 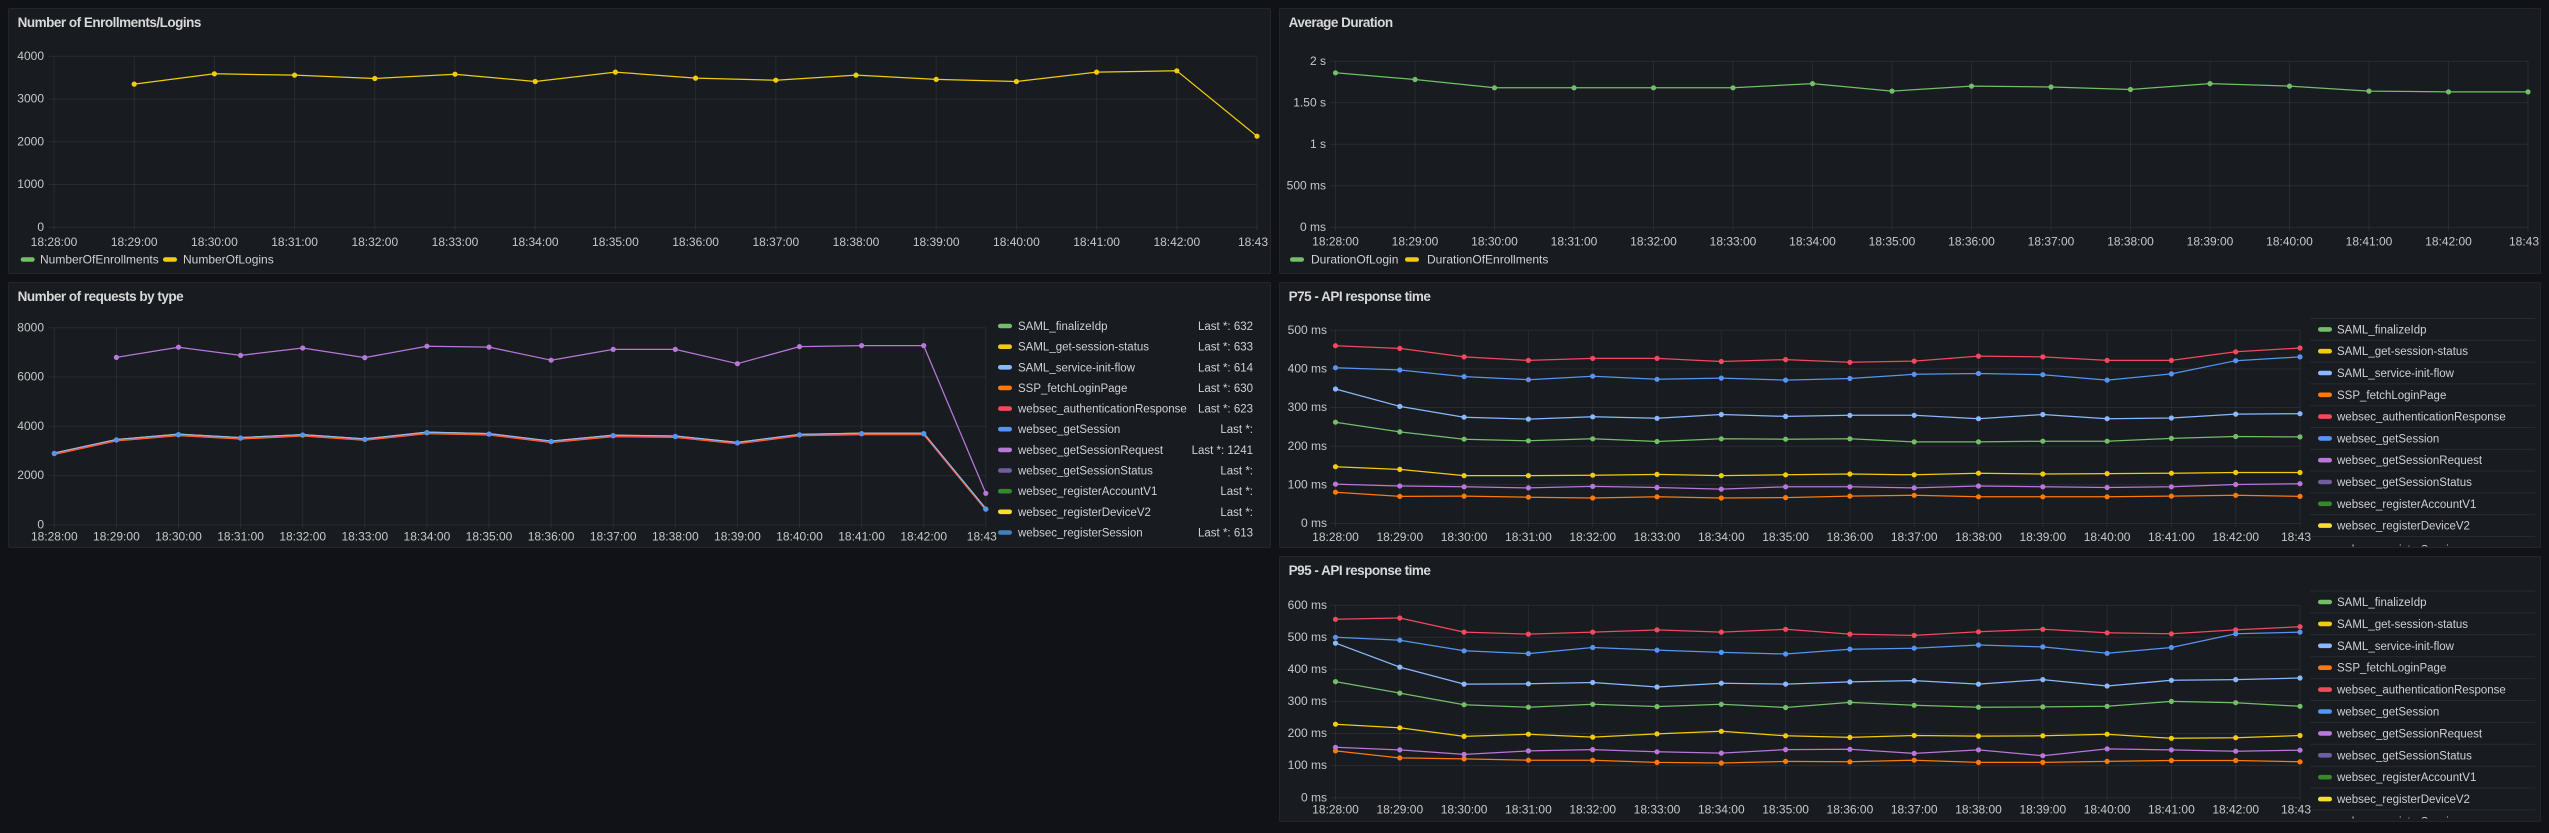 What do you see at coordinates (1225, 327) in the screenshot?
I see `svg-text: Last *: 632` at bounding box center [1225, 327].